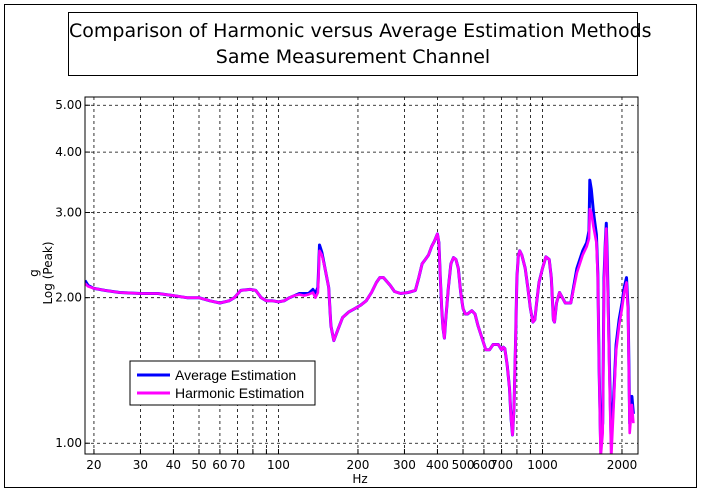  Describe the element at coordinates (235, 375) in the screenshot. I see `legend-label-average: Average Estimation` at that location.